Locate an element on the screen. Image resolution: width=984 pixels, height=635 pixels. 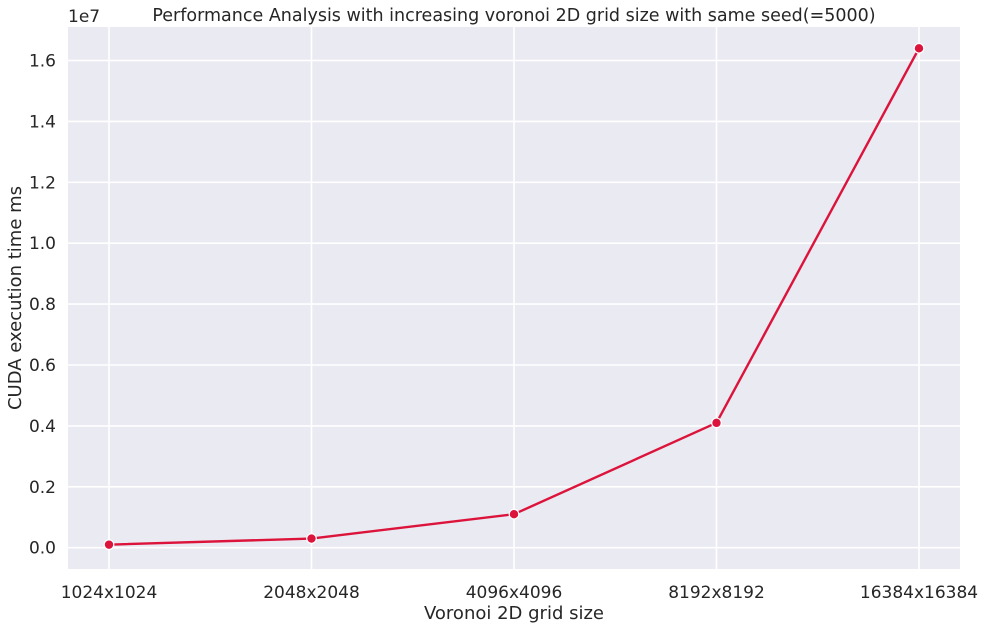
y-tick-label: 1.6 is located at coordinates (42, 61).